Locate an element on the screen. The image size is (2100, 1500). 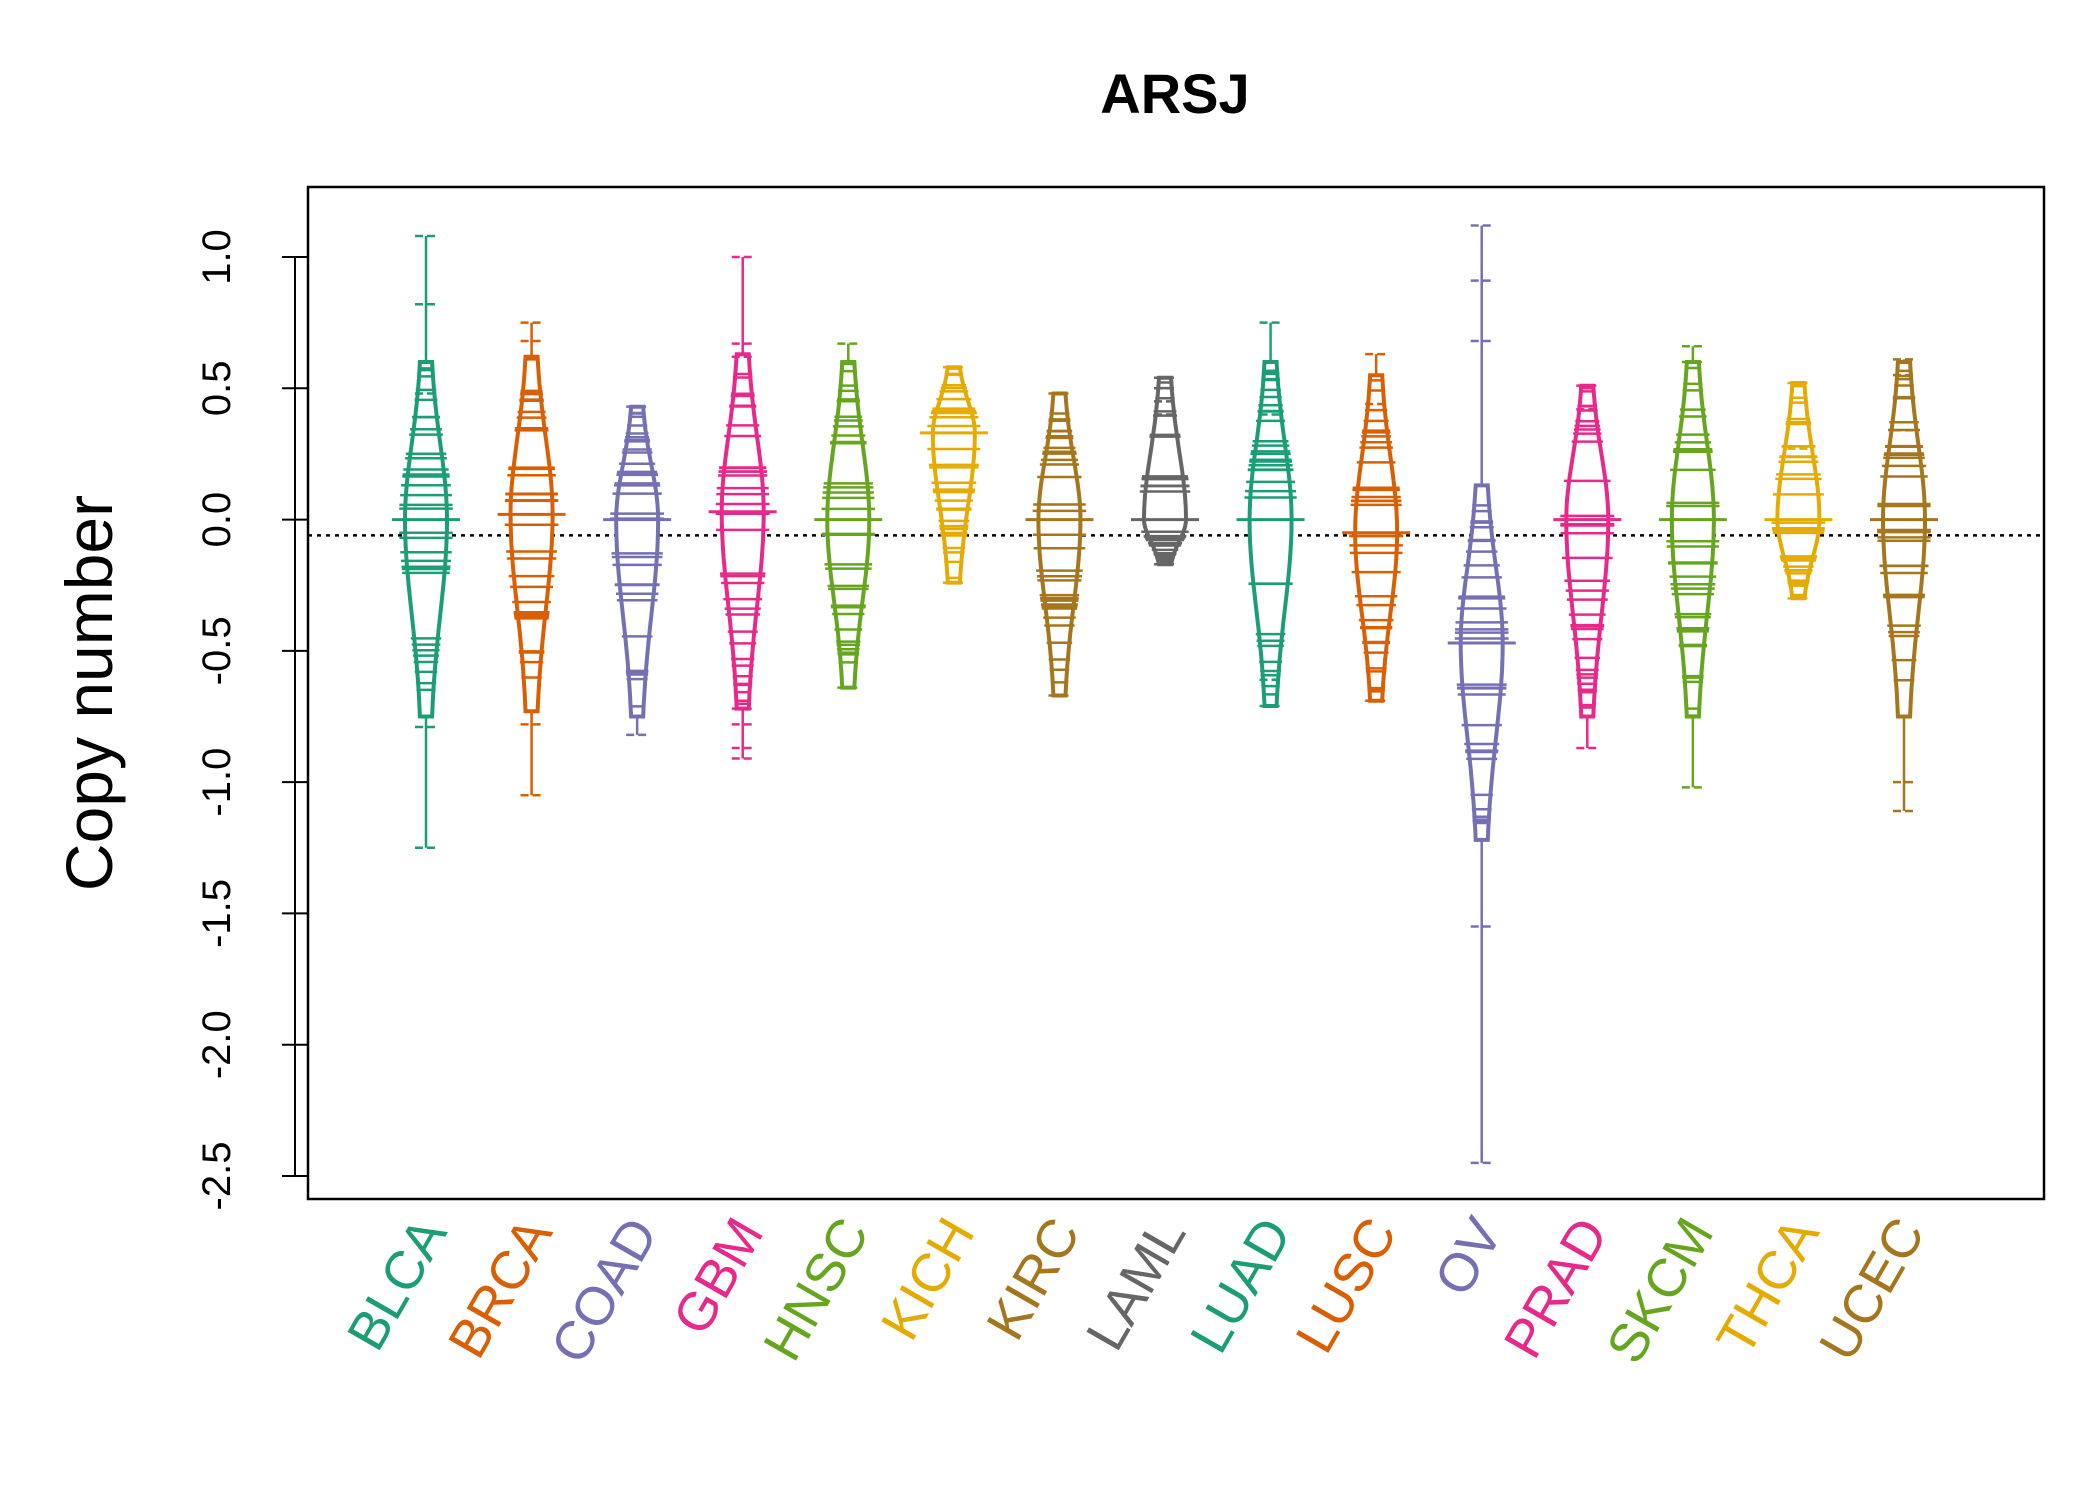
bean-blca is located at coordinates (426, 542).